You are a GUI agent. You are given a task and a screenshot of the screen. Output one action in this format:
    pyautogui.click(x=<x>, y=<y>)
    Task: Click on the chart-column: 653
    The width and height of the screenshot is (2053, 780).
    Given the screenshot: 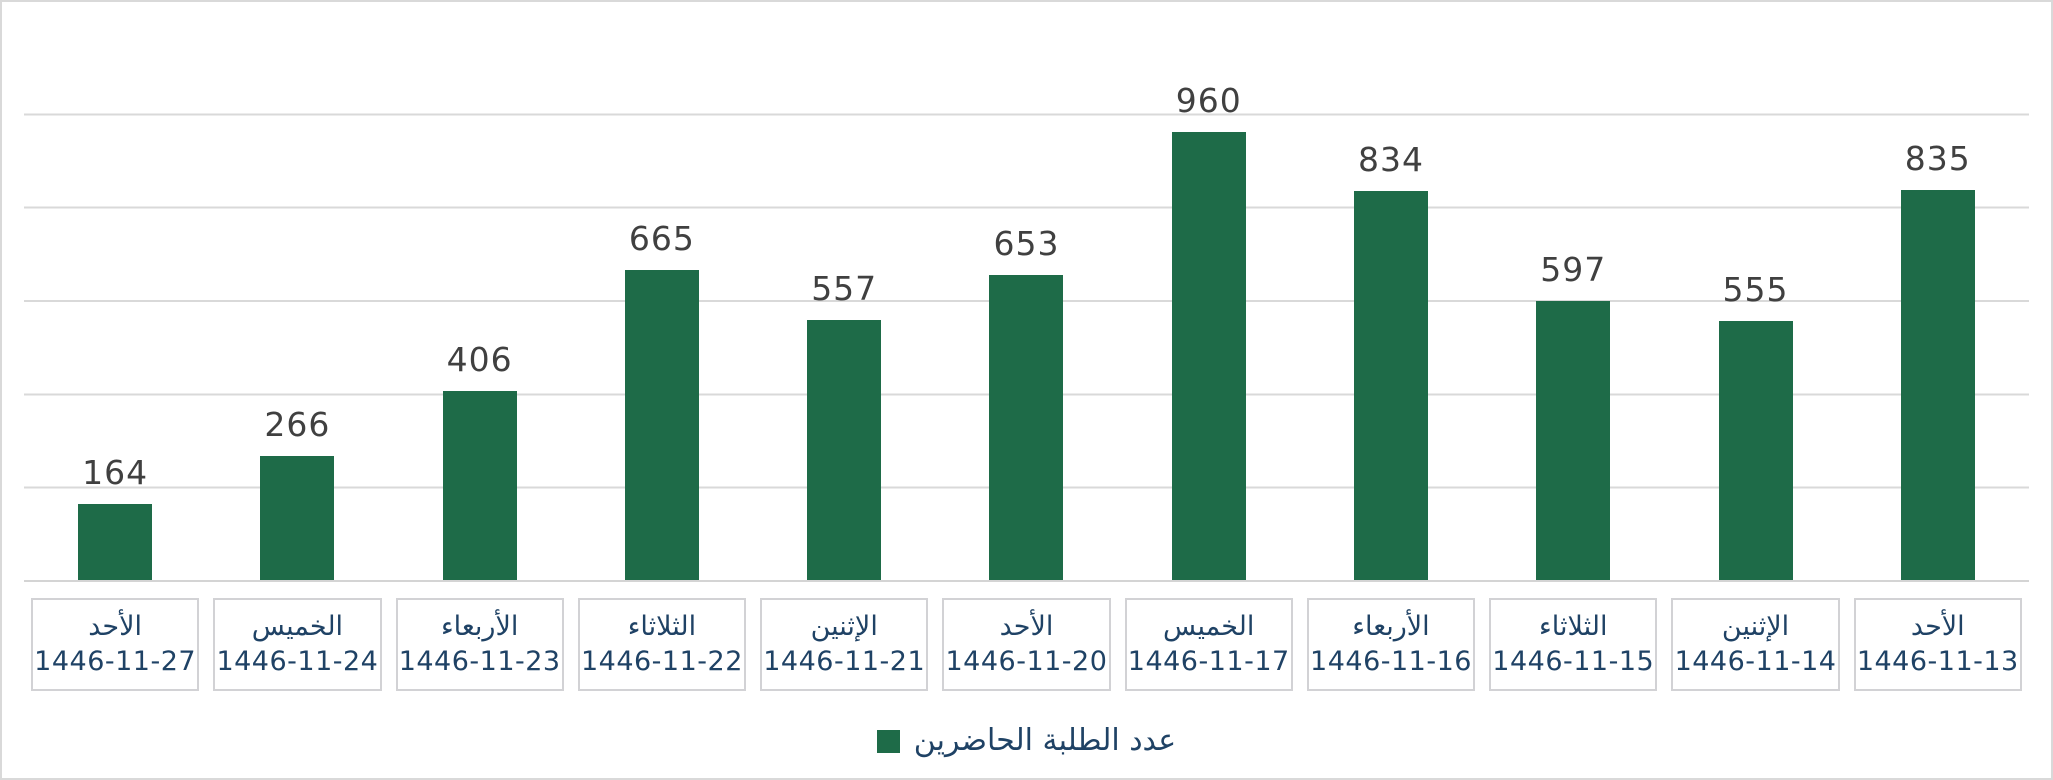 What is the action you would take?
    pyautogui.click(x=1026, y=301)
    